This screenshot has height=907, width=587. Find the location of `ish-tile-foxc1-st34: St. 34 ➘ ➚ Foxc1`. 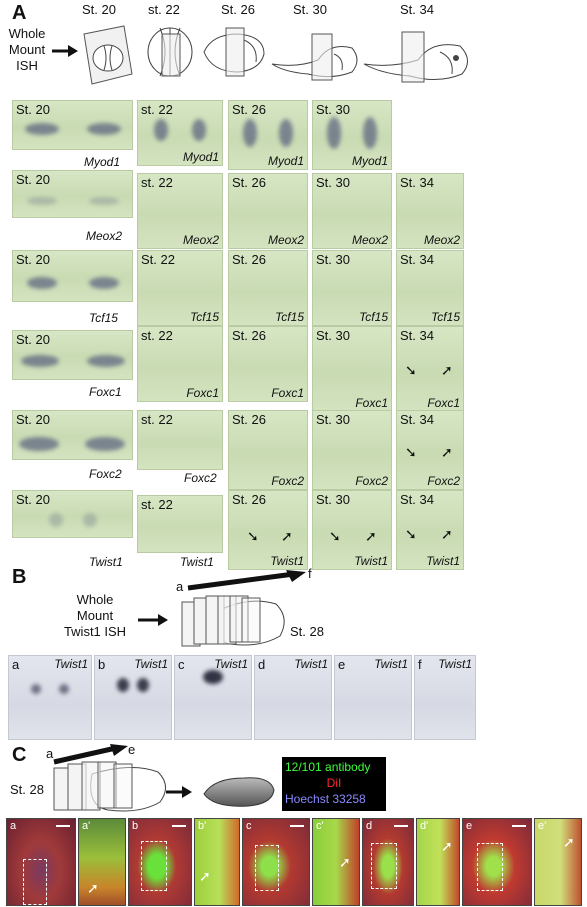

ish-tile-foxc1-st34: St. 34 ➘ ➚ Foxc1 is located at coordinates (430, 369).